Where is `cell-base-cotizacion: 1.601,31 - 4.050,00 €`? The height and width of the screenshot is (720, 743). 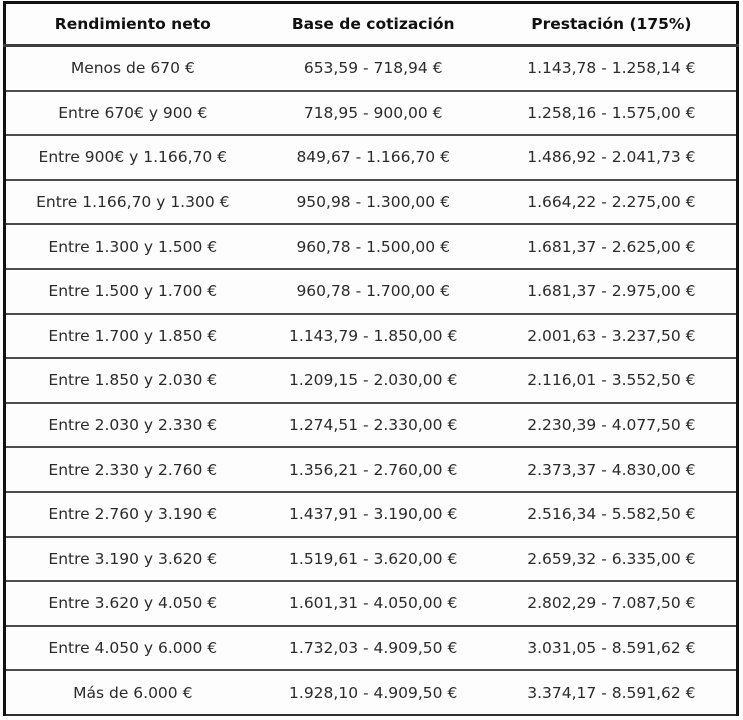 cell-base-cotizacion: 1.601,31 - 4.050,00 € is located at coordinates (373, 603).